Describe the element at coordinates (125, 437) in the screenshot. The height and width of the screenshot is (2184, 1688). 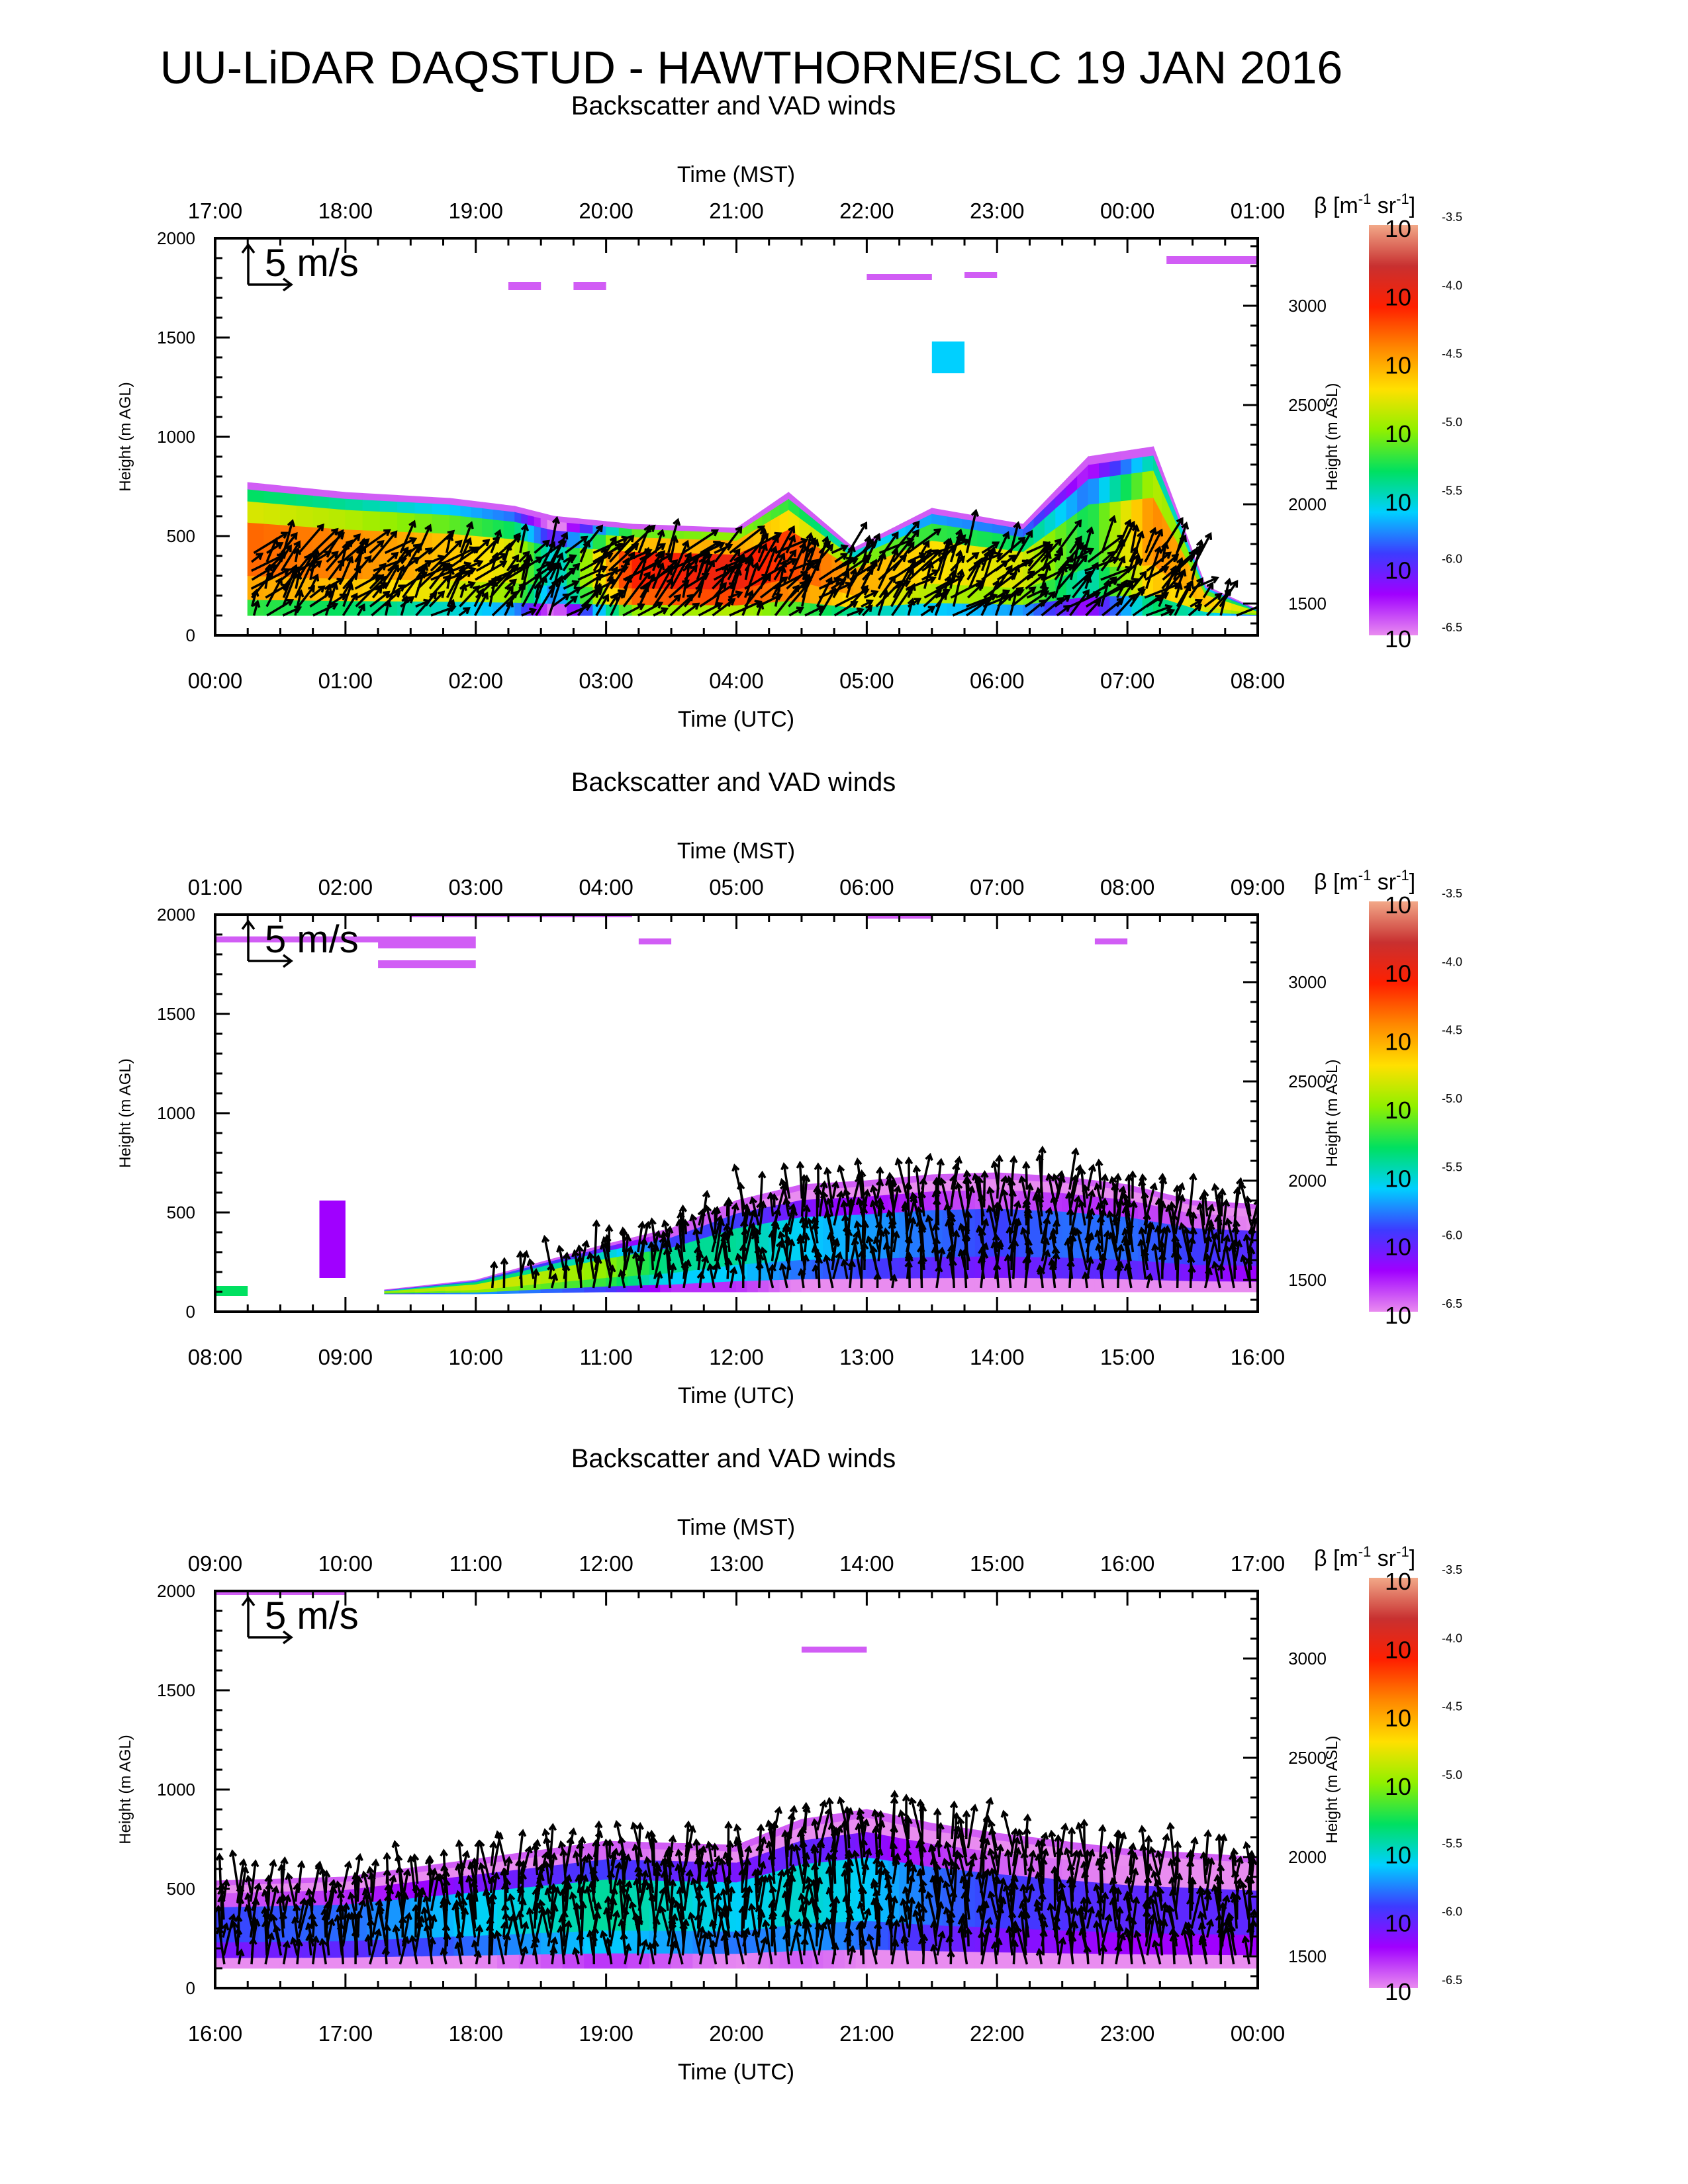
I see `y-axis-label: Height (m AGL)` at that location.